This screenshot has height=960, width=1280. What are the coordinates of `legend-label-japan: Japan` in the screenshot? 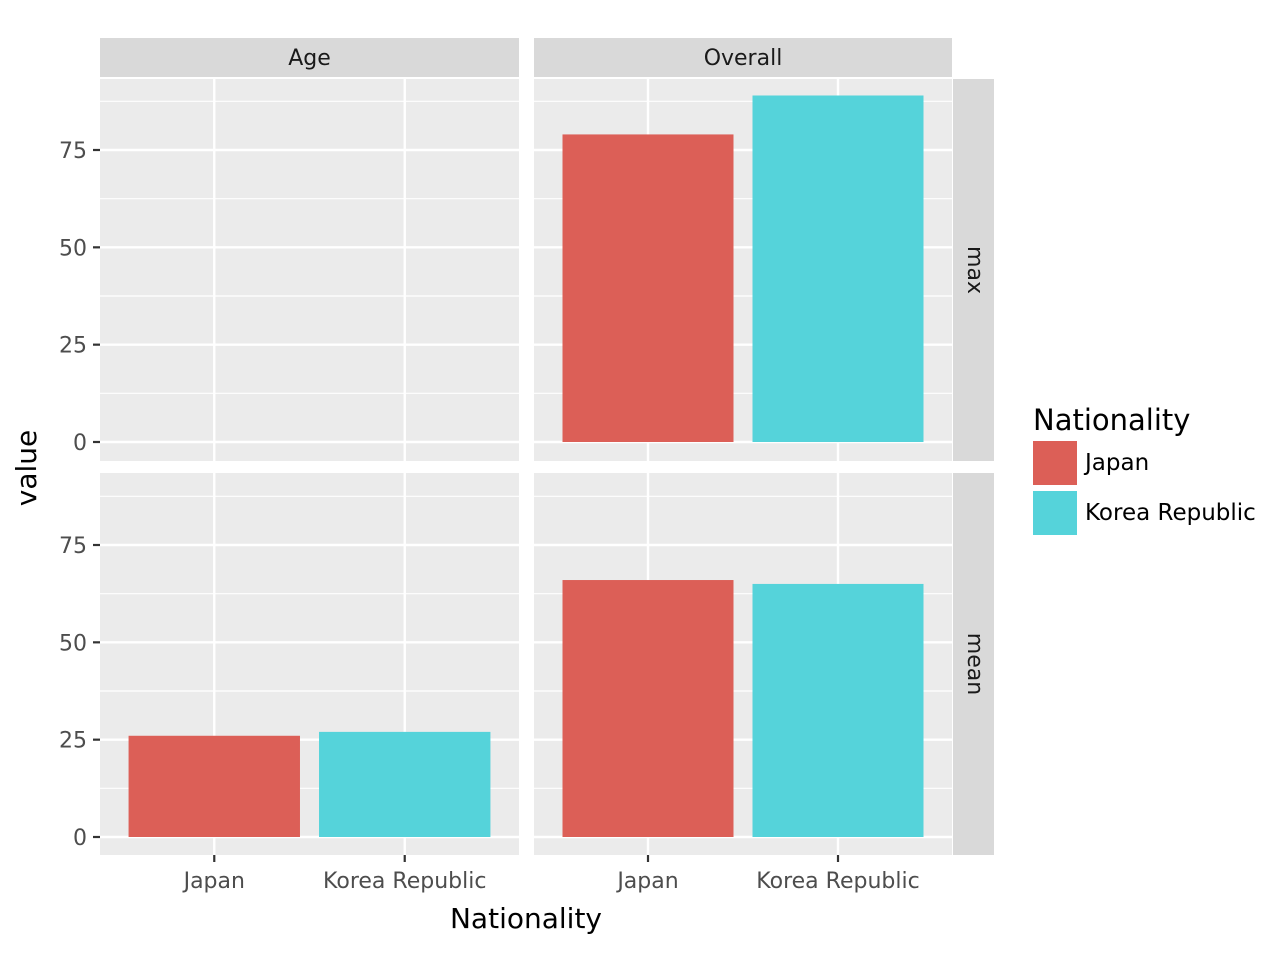 It's located at (1116, 463).